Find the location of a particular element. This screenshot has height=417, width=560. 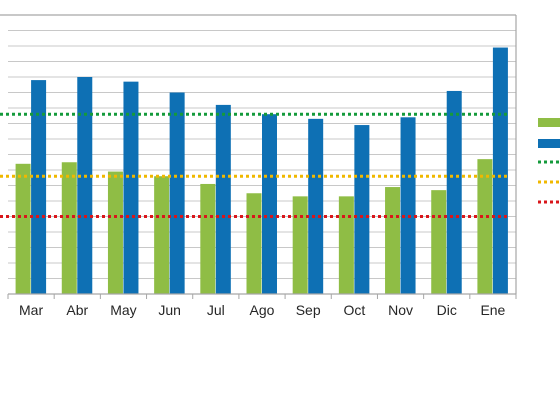

x-tick-label: Jun is located at coordinates (169, 310).